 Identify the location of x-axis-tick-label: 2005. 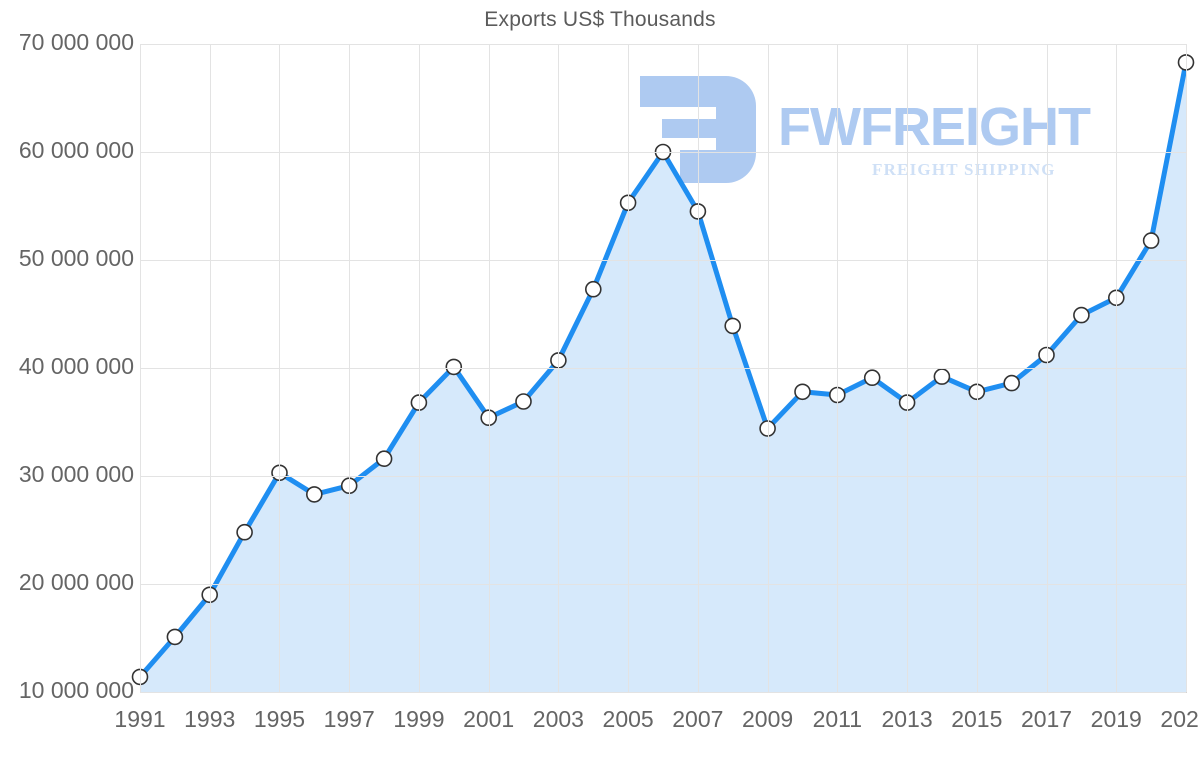
(628, 719).